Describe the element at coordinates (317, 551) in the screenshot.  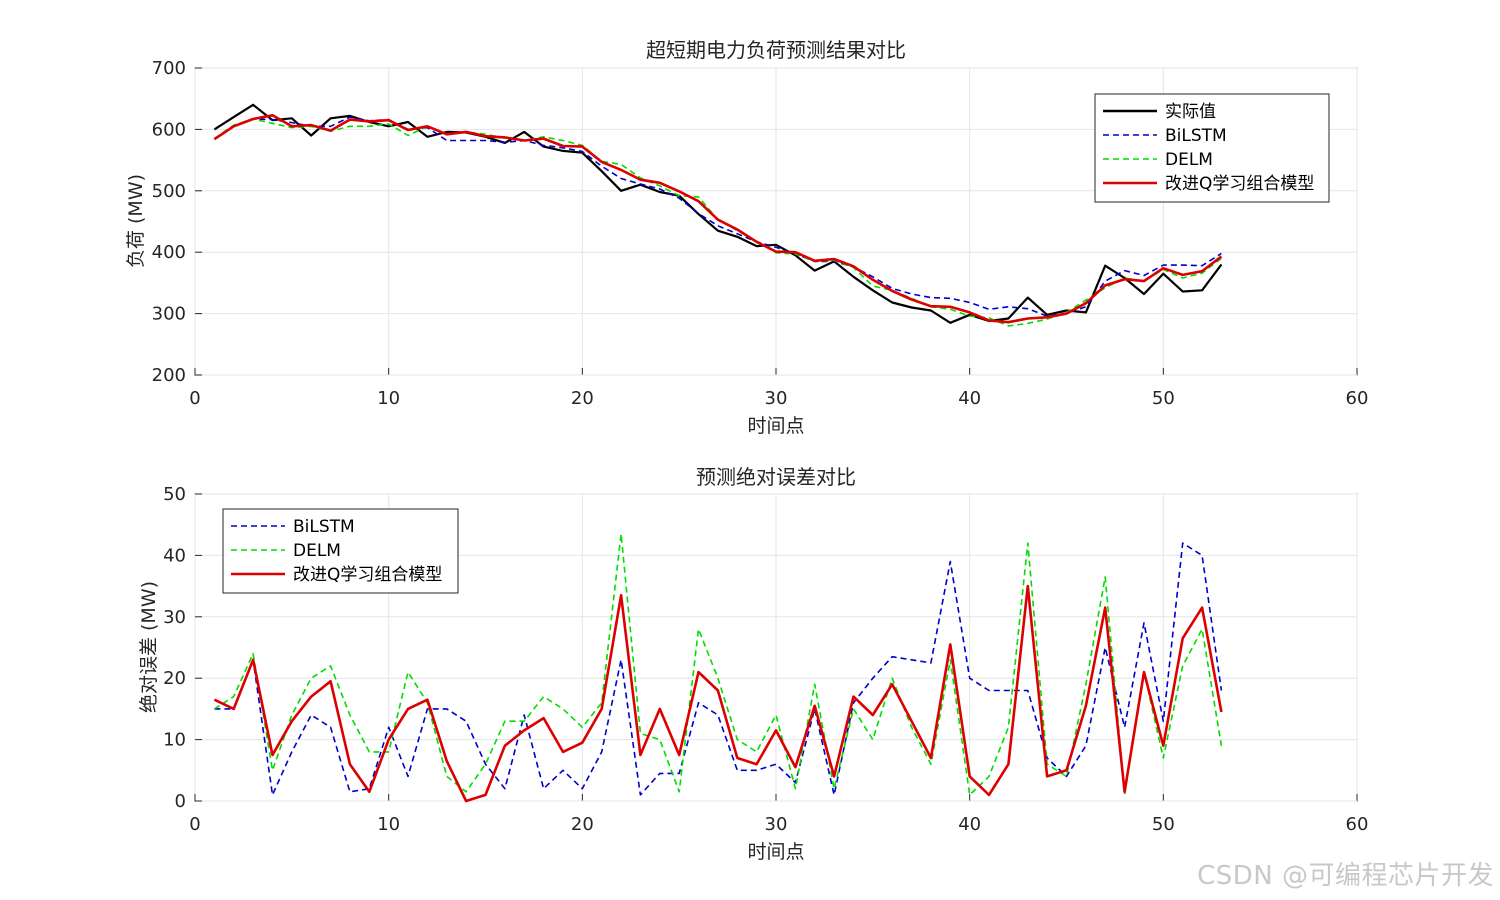
I see `bot-legend-label-1: DELM` at that location.